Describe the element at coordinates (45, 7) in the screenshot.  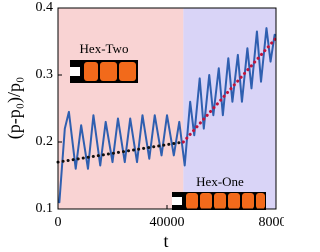
I see `y-tick-label: 0.4` at that location.